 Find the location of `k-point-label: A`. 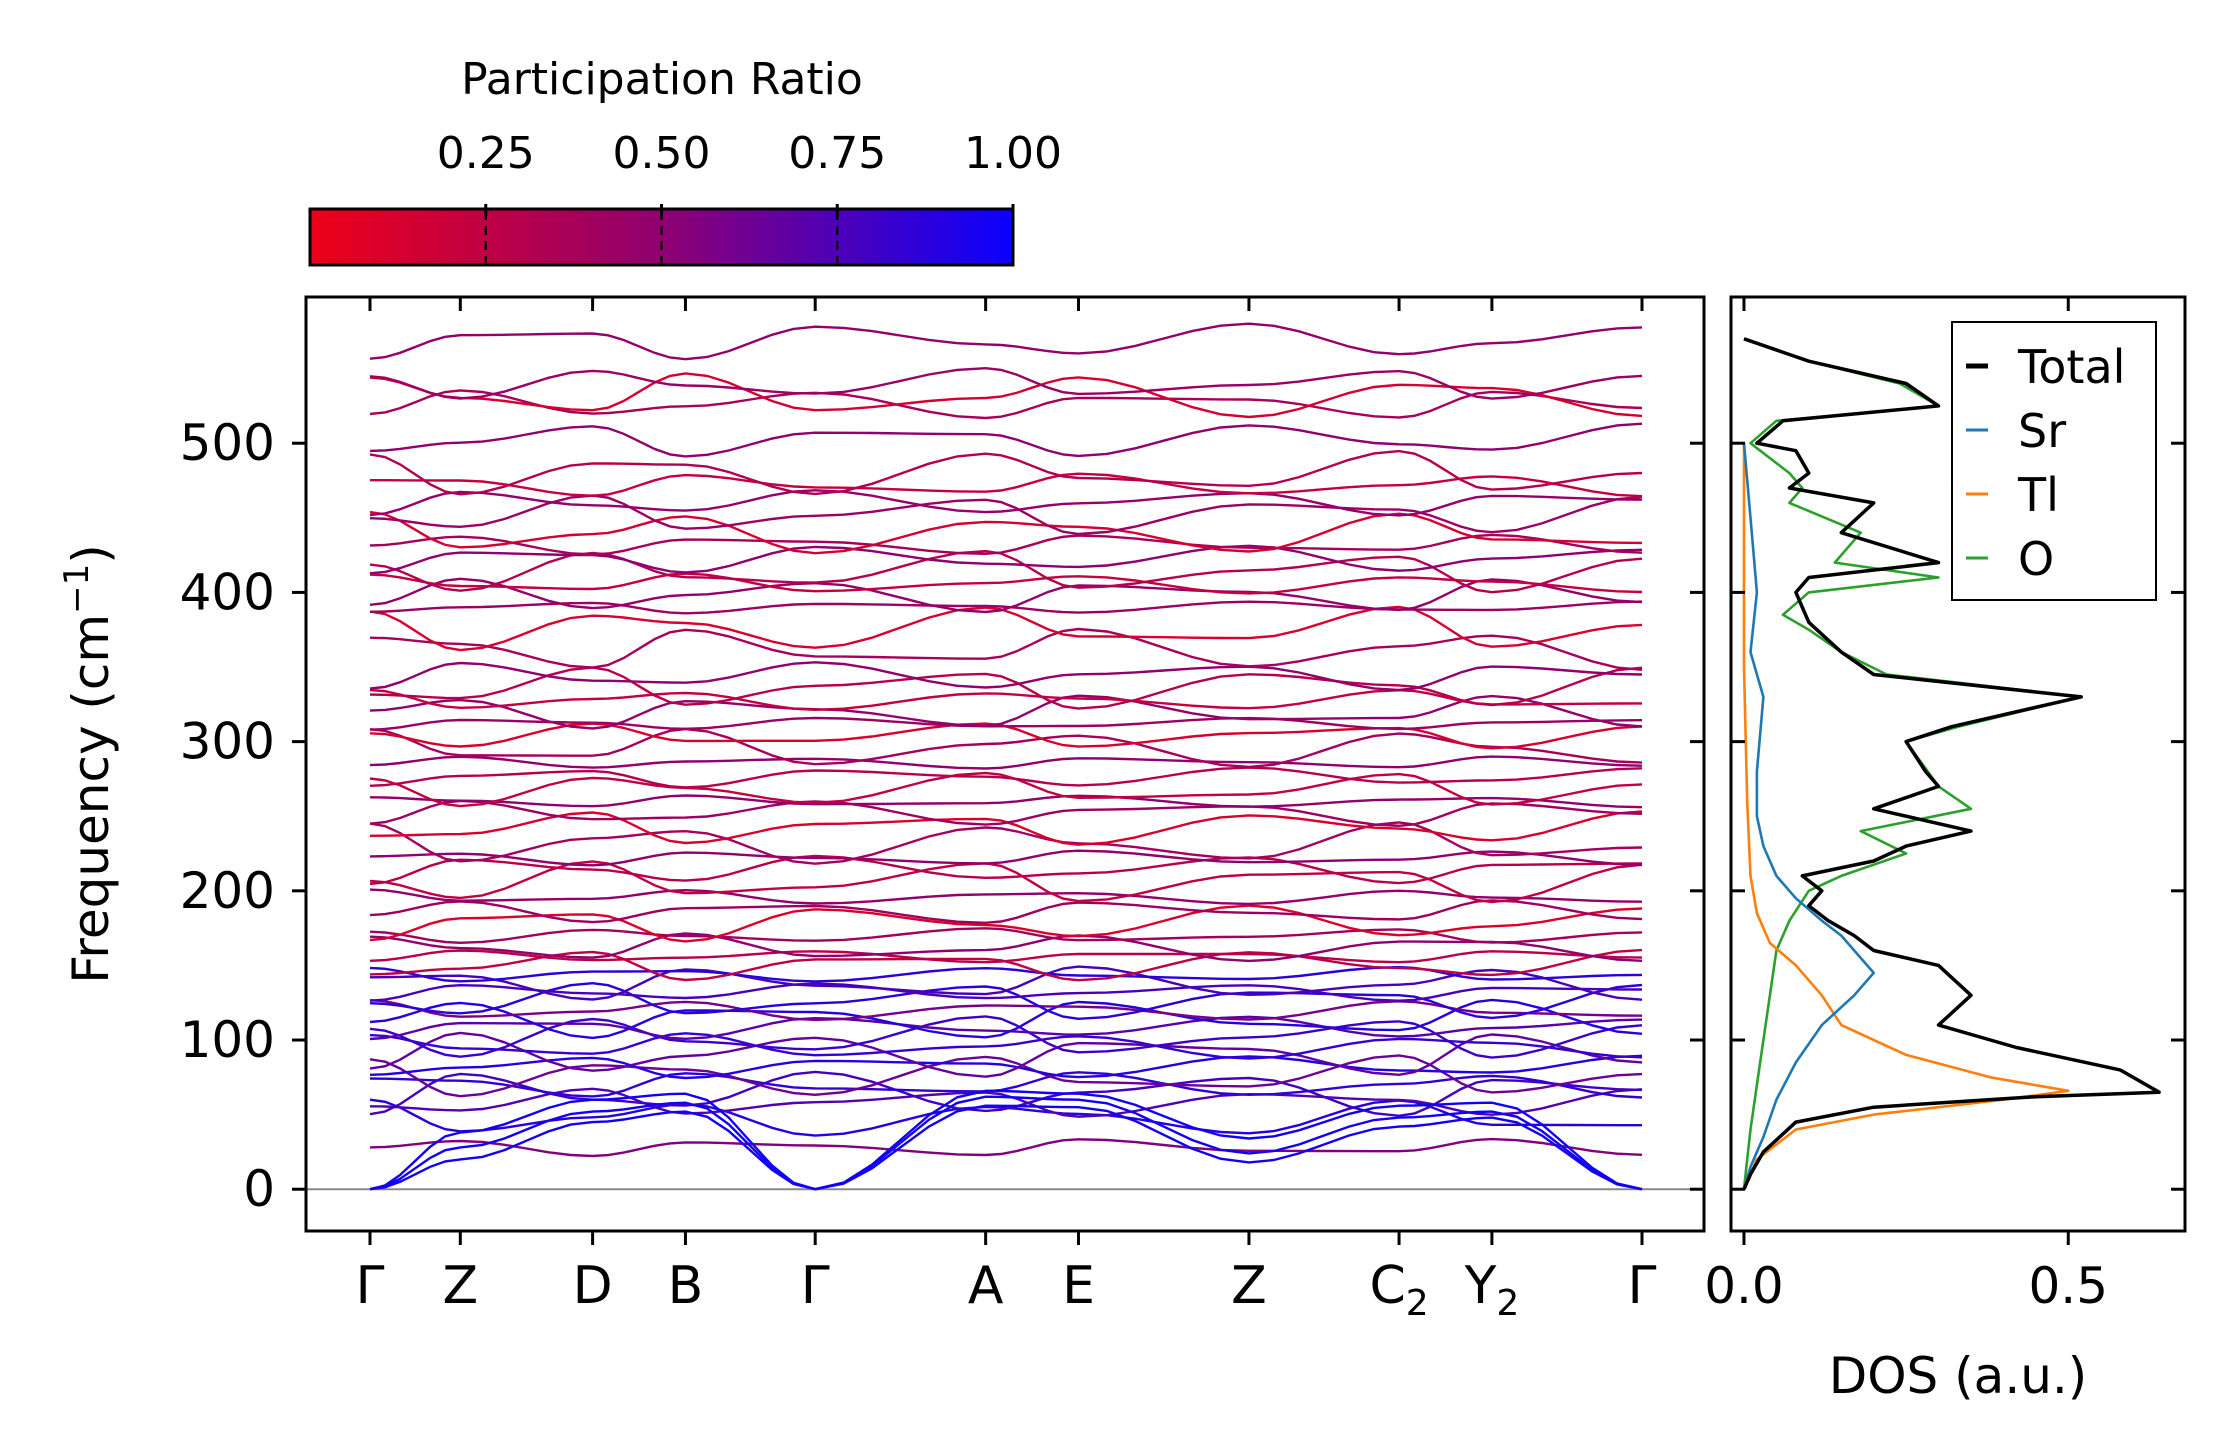

k-point-label: A is located at coordinates (986, 1286).